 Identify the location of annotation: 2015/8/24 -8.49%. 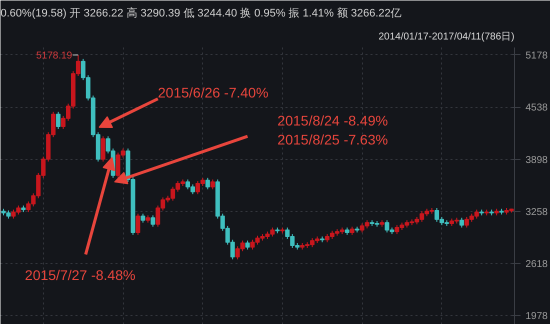
(332, 120).